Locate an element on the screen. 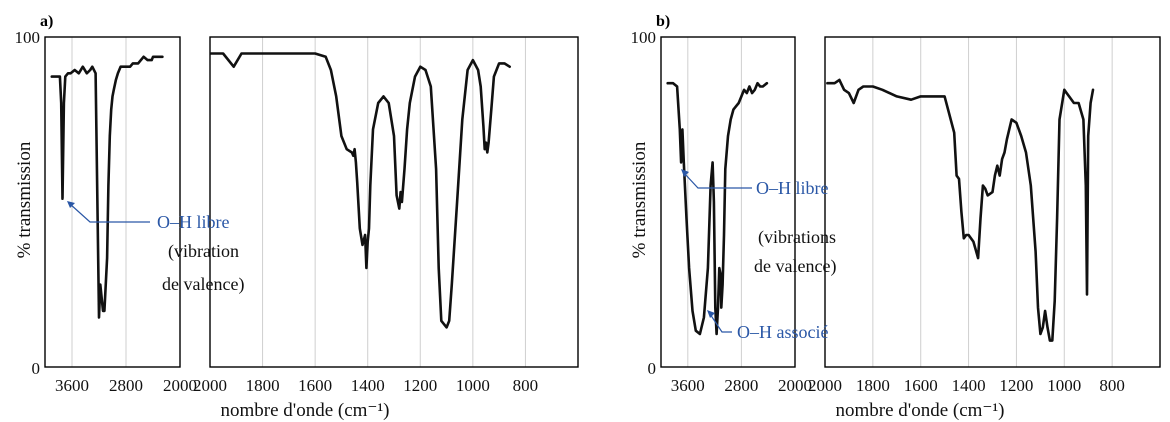  panel-b-seg1-gridlines is located at coordinates (714, 202).